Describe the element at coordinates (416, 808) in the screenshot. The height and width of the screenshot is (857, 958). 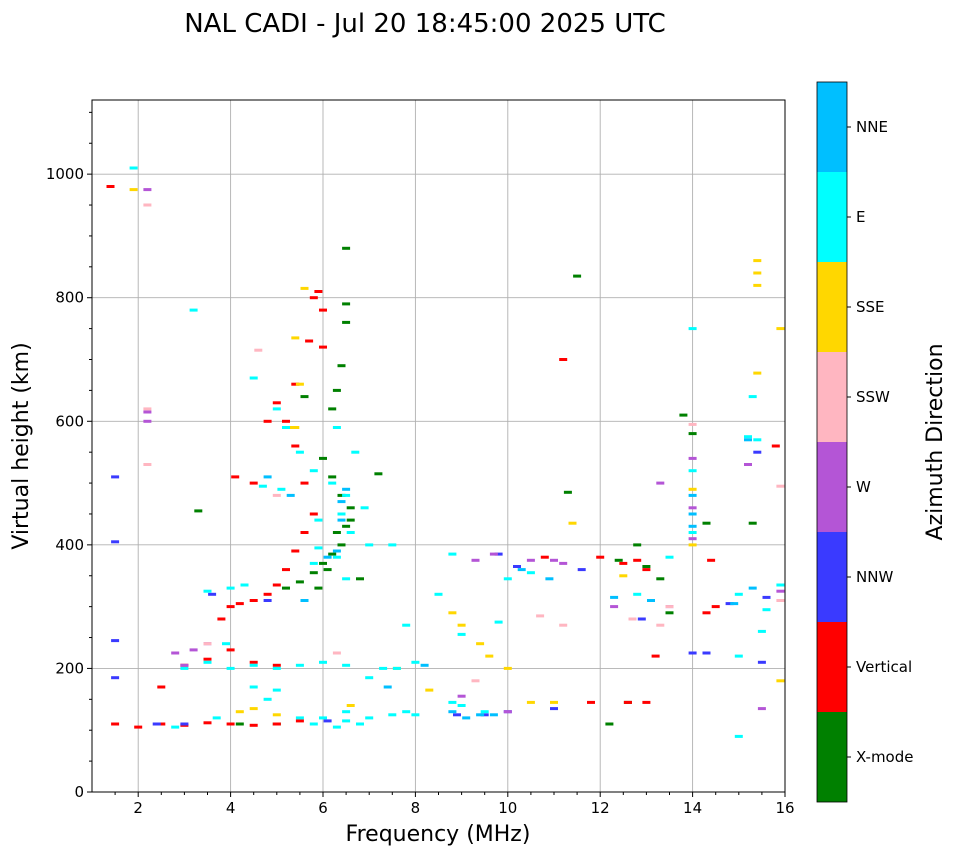
I see `x-tick-label: 8` at that location.